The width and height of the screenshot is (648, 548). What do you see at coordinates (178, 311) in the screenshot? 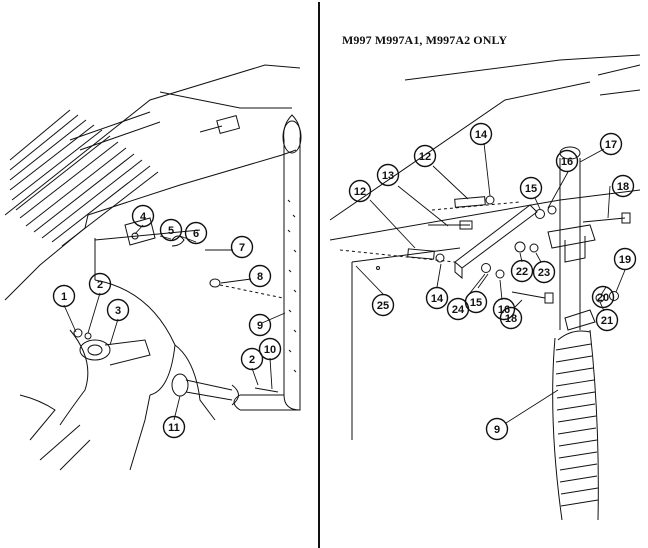
I see `left-mount-parts` at bounding box center [178, 311].